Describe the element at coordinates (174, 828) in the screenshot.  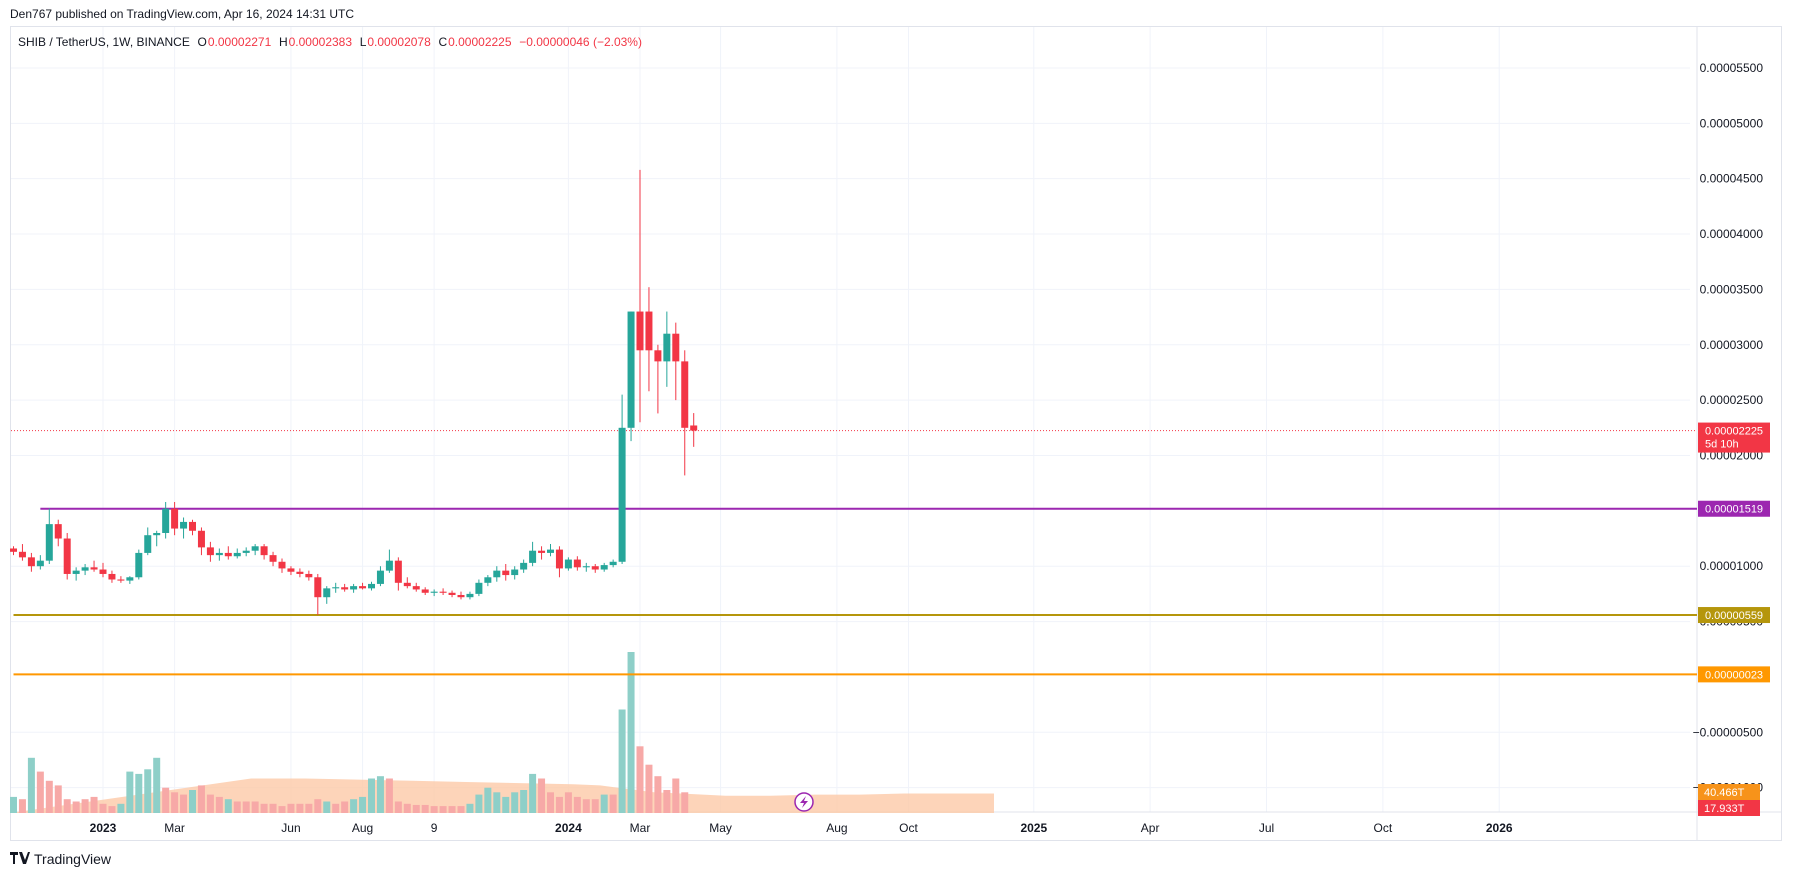
I see `time-tick-label: Mar` at that location.